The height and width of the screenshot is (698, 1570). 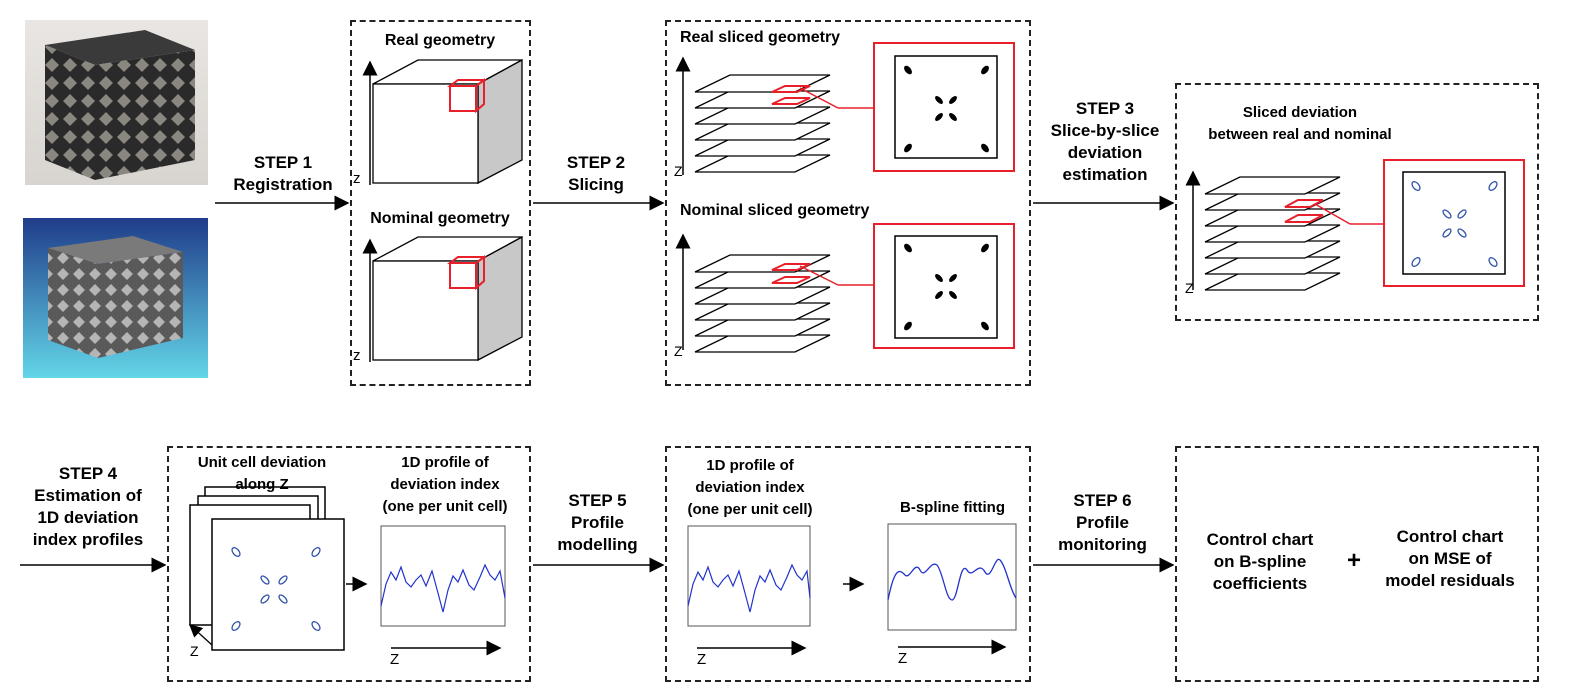 I want to click on sliced-deviation-box, so click(x=1357, y=202).